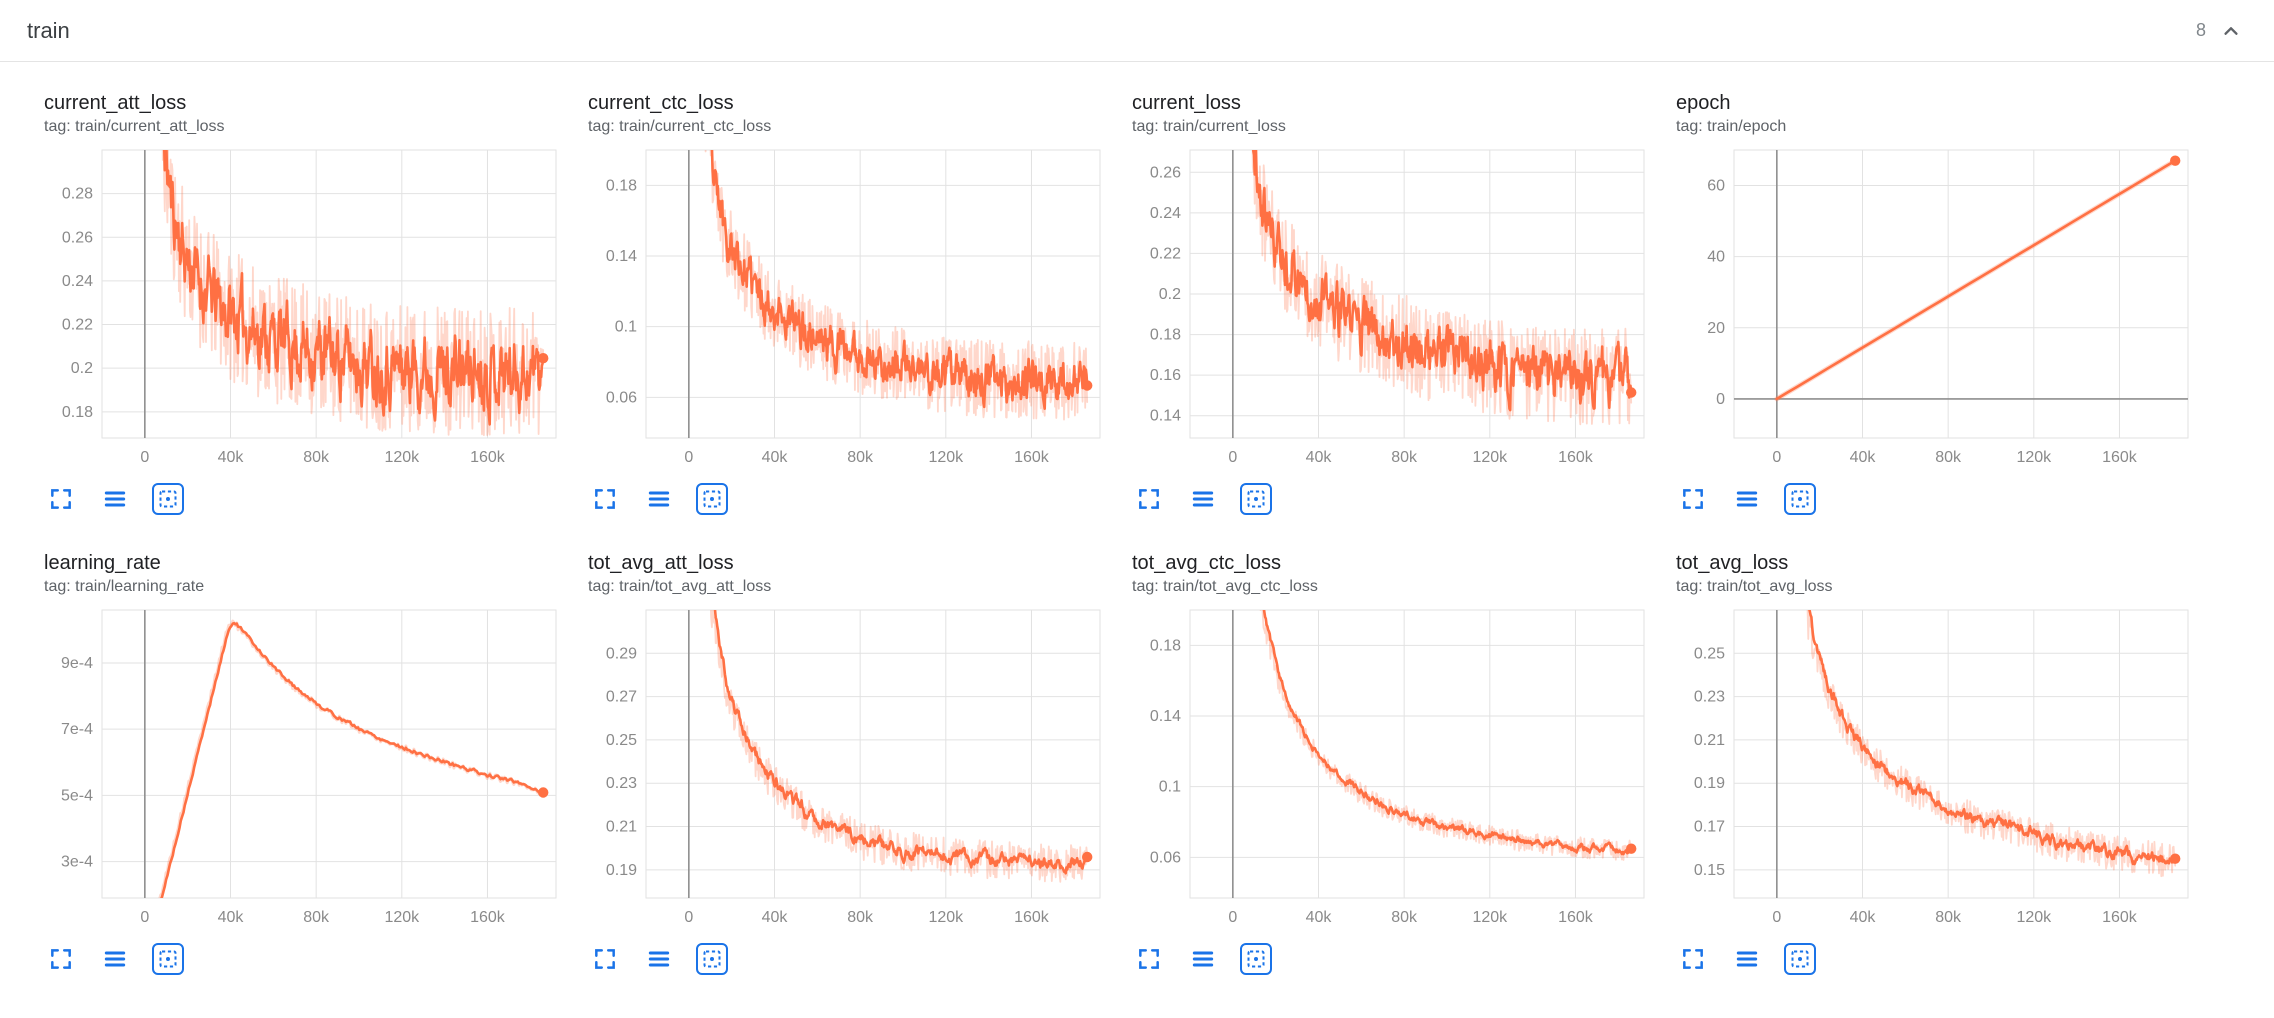 This screenshot has width=2274, height=1018. Describe the element at coordinates (1165, 375) in the screenshot. I see `svg-text: 0.16` at that location.